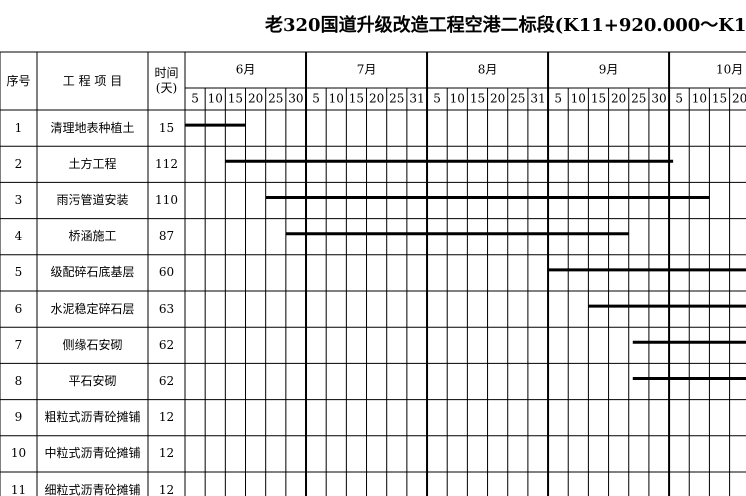 The height and width of the screenshot is (496, 746). What do you see at coordinates (92, 380) in the screenshot?
I see `row-item: 平石安砌` at bounding box center [92, 380].